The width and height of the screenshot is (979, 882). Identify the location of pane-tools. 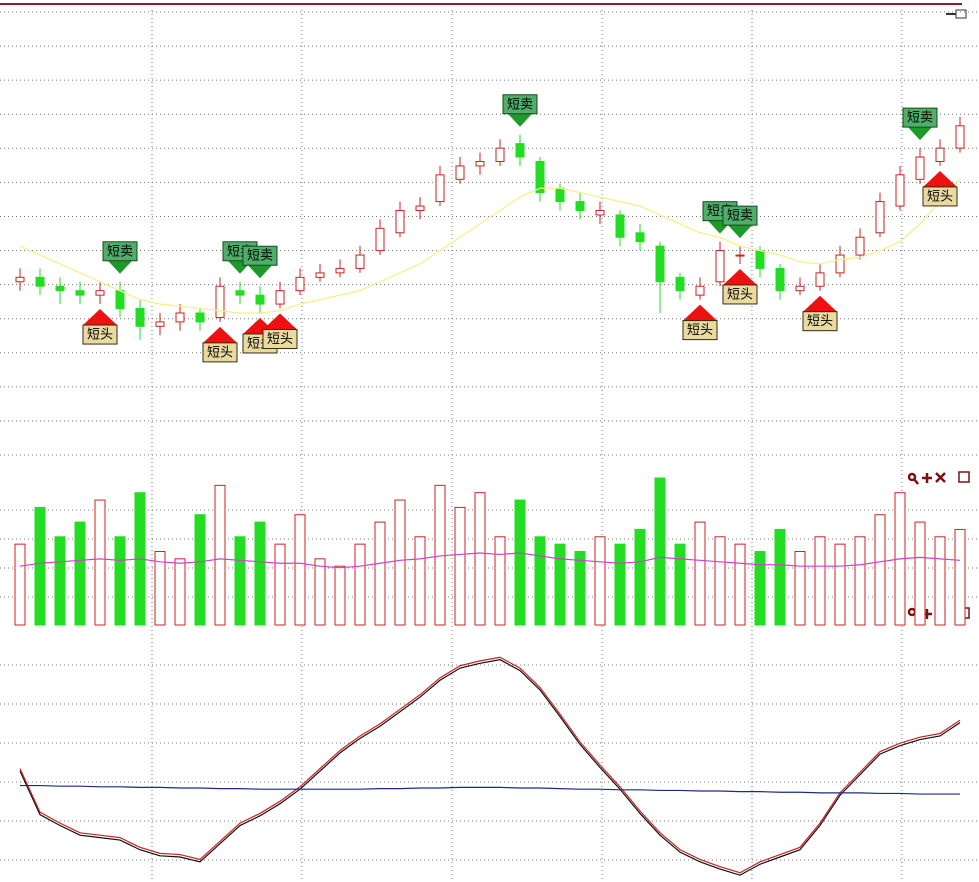
(938, 478).